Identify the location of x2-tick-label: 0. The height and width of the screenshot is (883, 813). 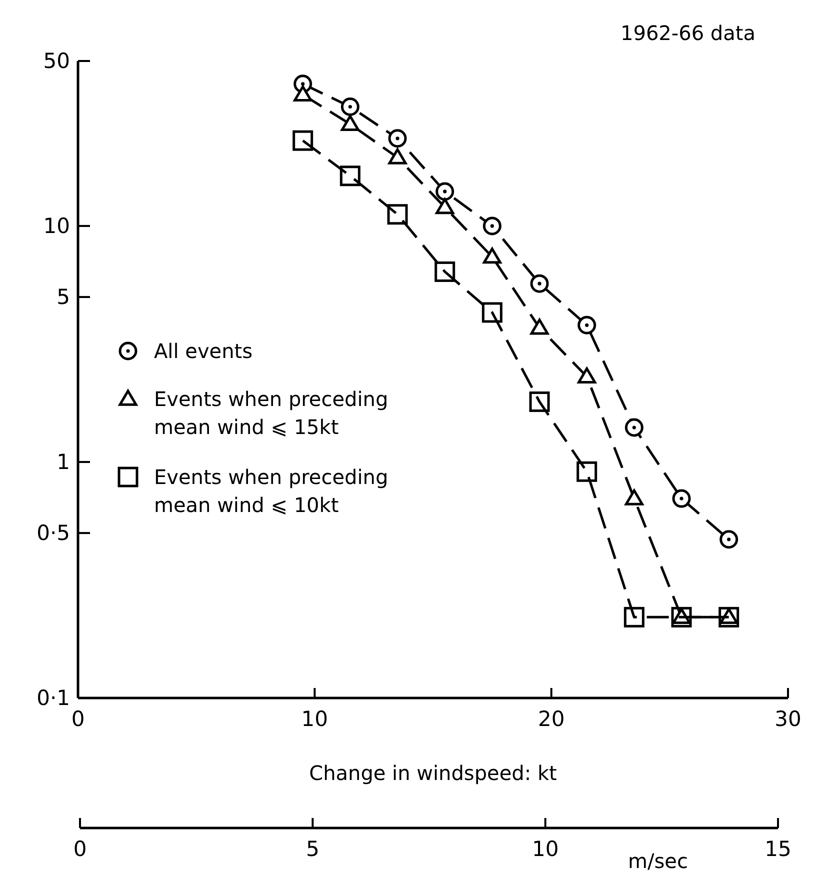
(80, 849).